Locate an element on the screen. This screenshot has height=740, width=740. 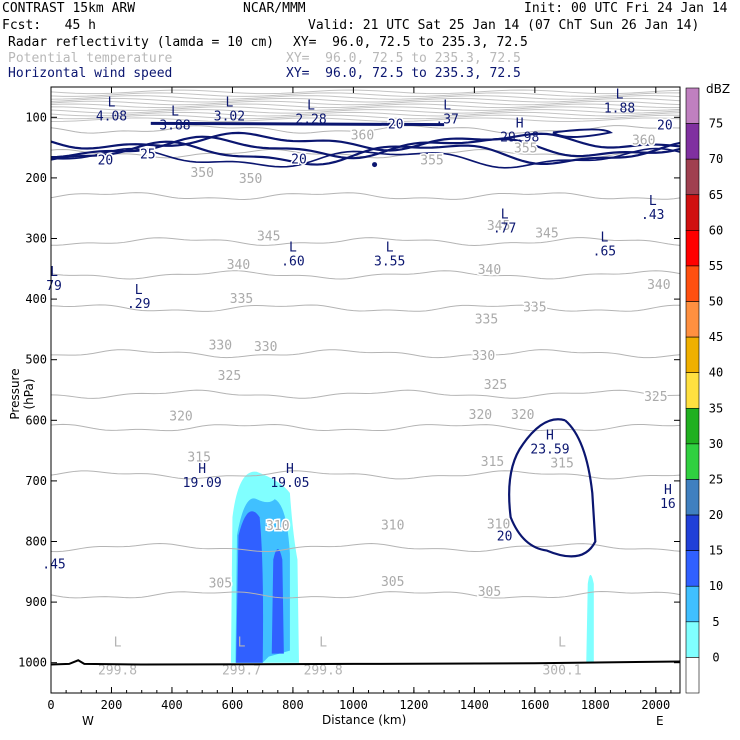
y-axis-label: Pressure (hPa) is located at coordinates (22, 394).